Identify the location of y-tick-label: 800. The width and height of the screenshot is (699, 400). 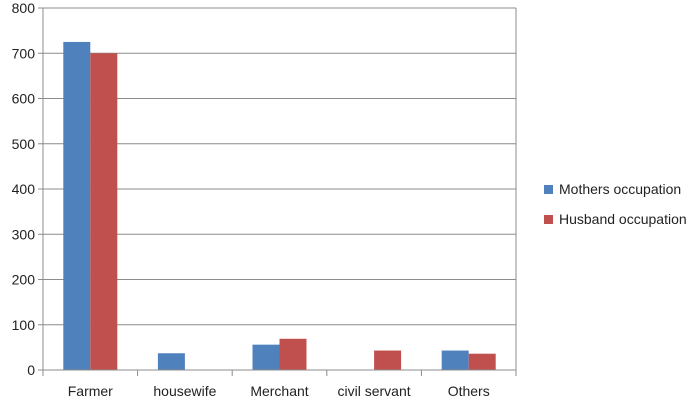
(24, 8).